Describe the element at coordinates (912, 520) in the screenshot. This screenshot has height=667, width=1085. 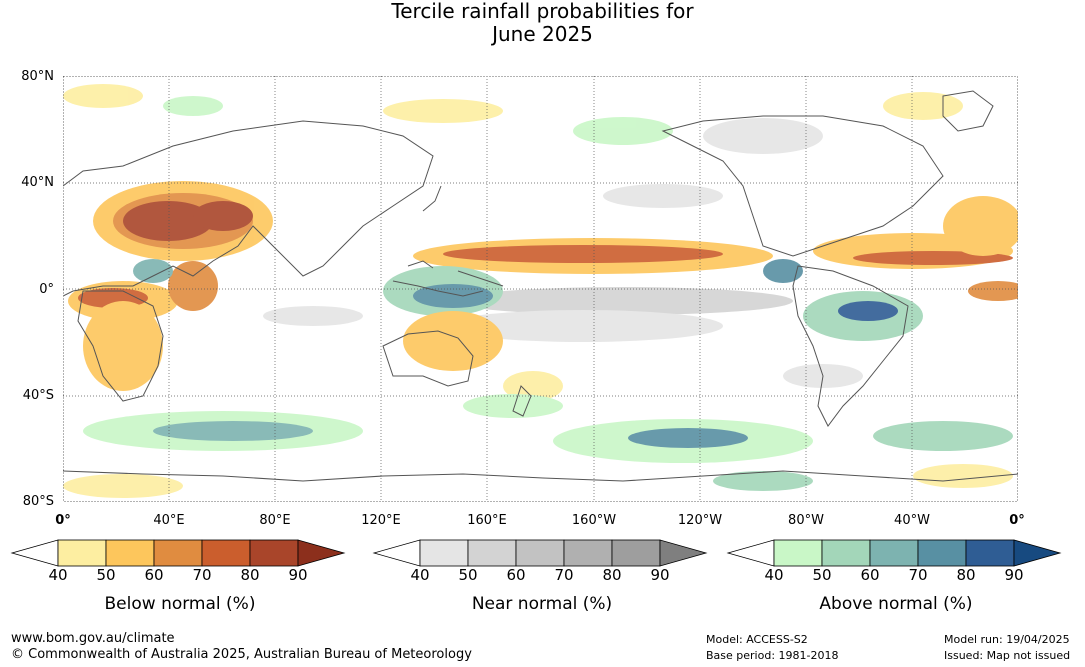
I see `lon-label-40w: 40°W` at that location.